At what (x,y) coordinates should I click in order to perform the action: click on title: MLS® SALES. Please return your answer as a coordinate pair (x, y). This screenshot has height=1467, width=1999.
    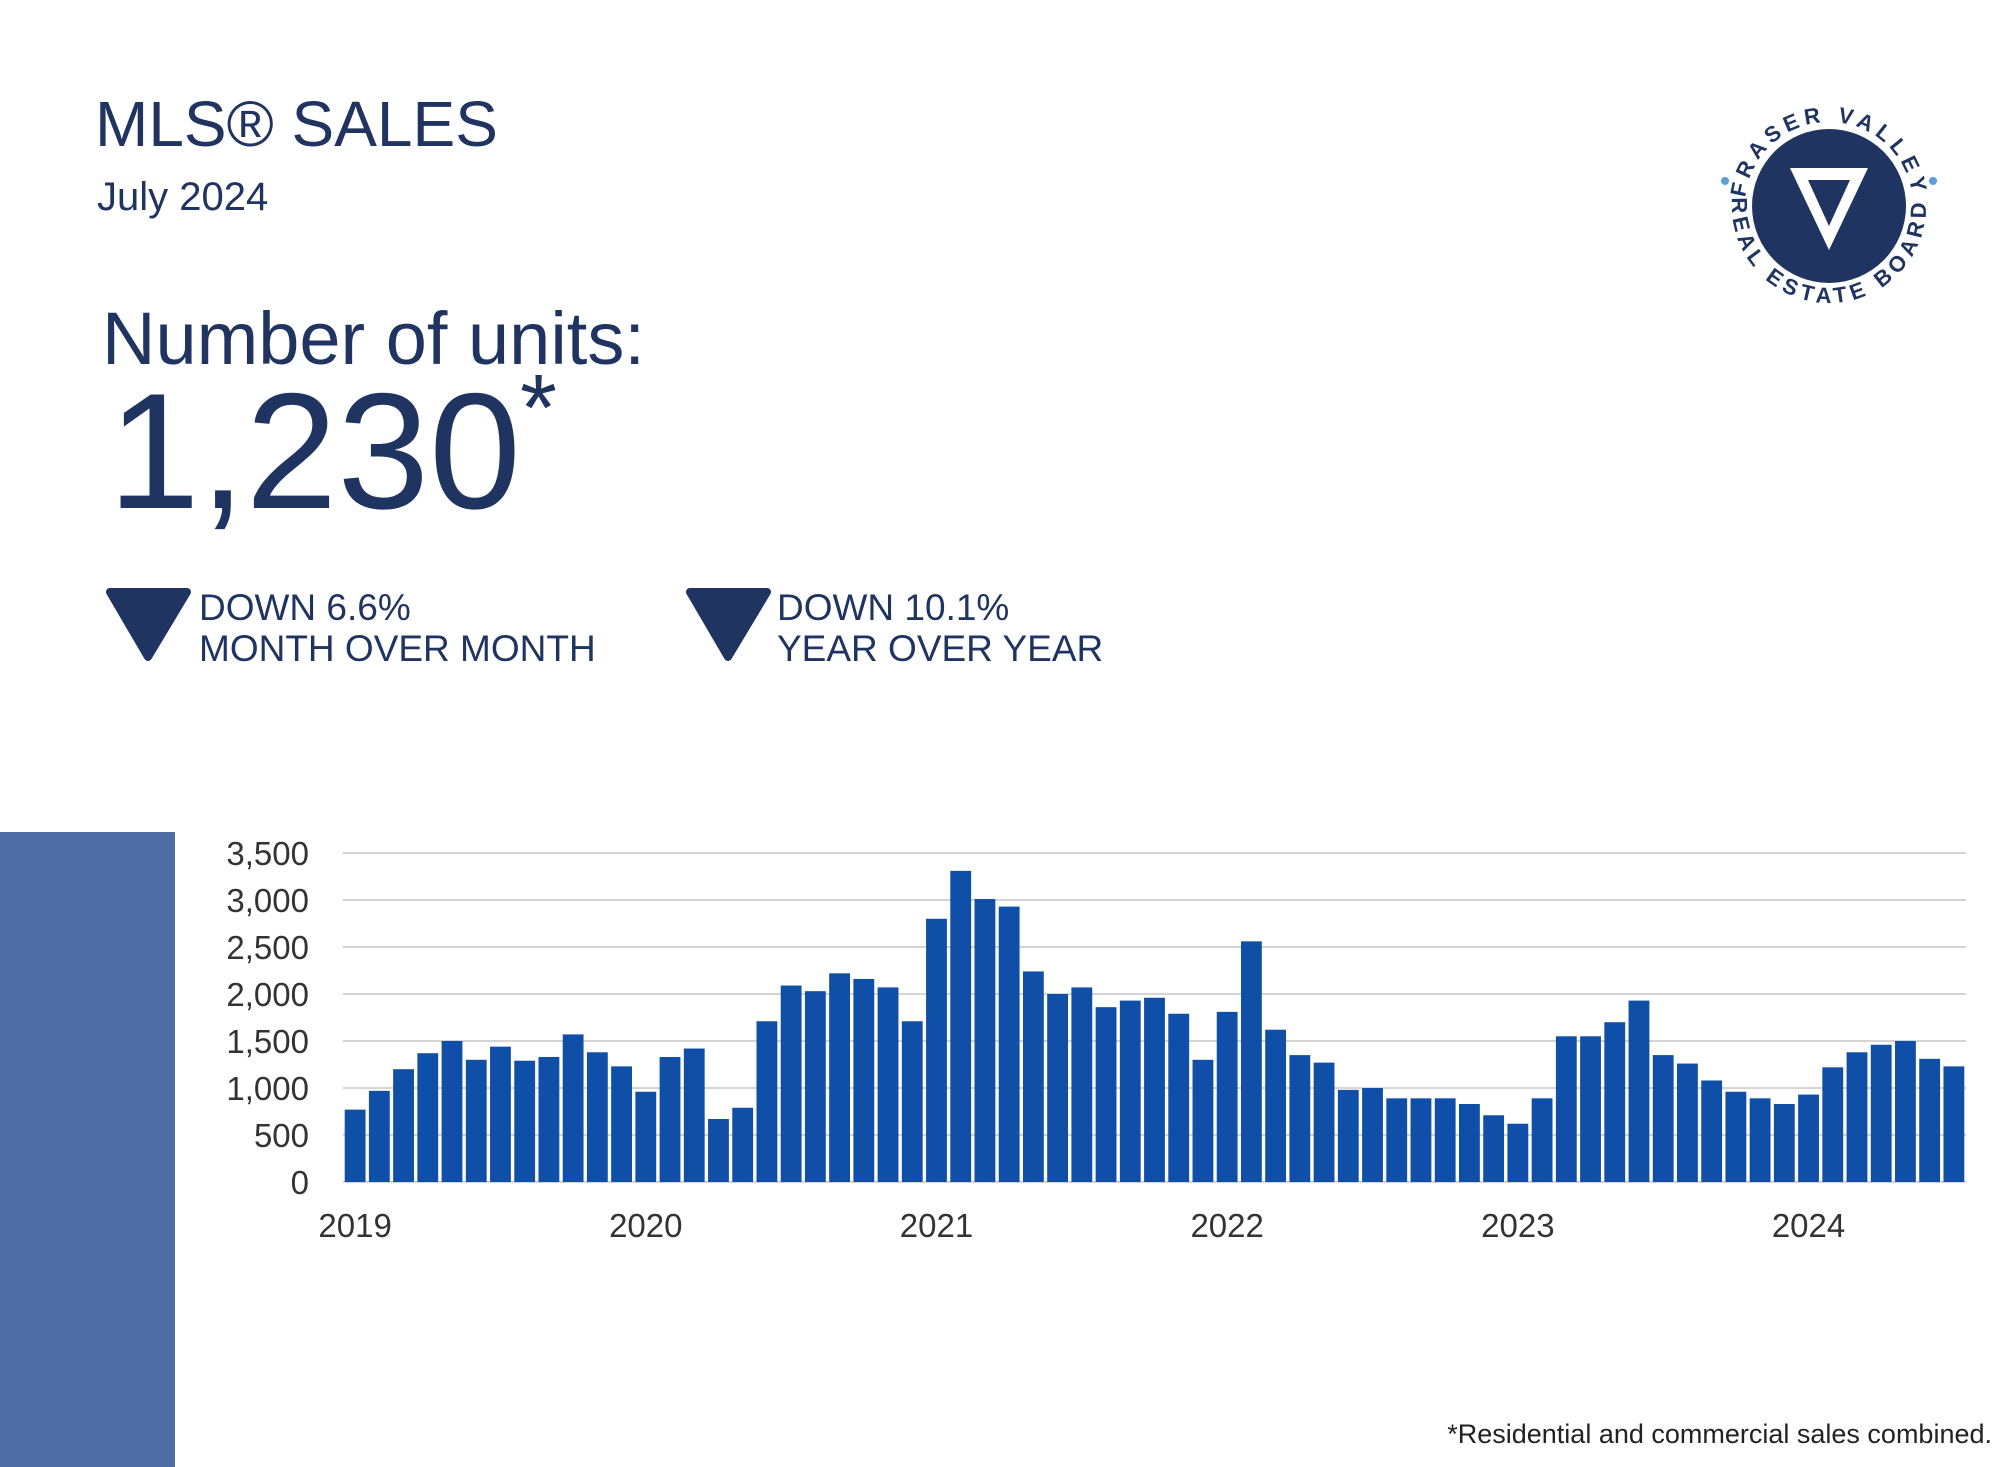
    Looking at the image, I should click on (296, 124).